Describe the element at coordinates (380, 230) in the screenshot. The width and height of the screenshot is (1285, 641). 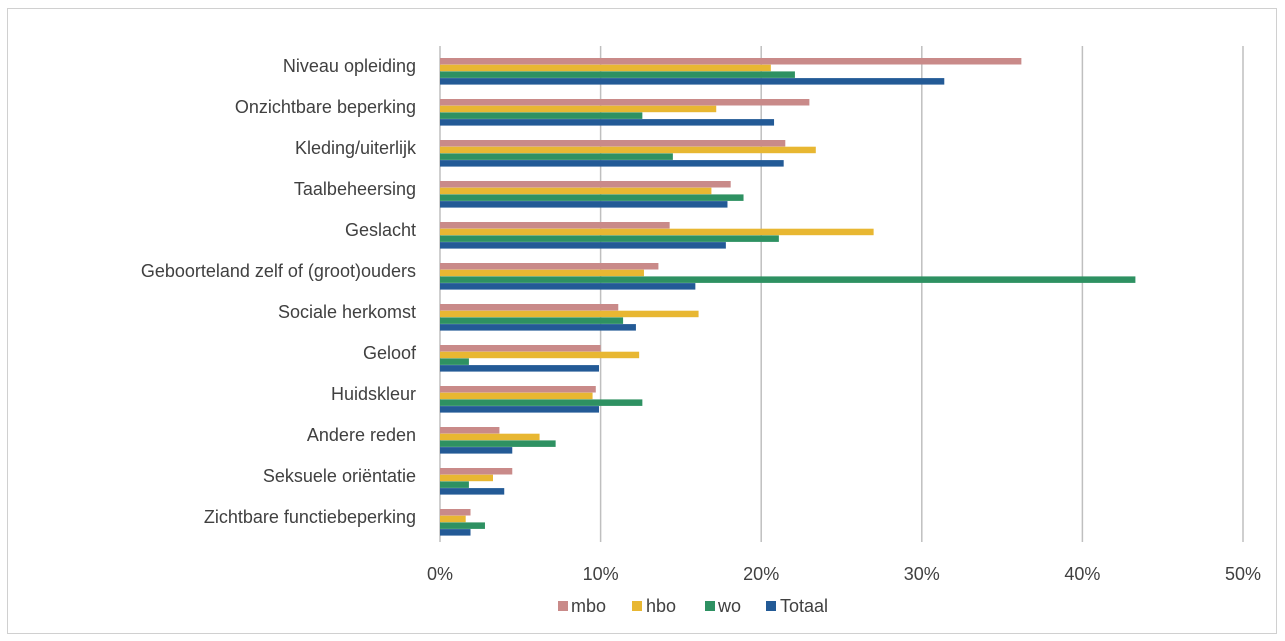
I see `category-label: Geslacht` at that location.